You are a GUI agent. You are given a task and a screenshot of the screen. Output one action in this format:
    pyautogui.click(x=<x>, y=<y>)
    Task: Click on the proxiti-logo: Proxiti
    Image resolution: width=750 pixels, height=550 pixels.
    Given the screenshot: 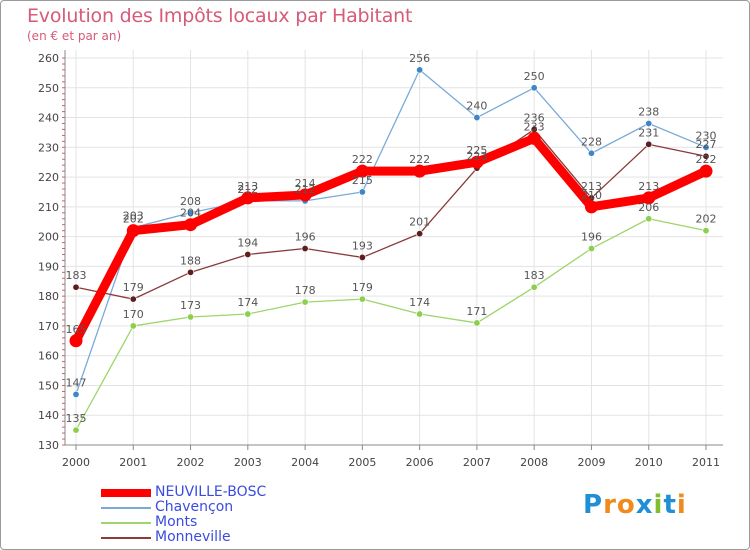 What is the action you would take?
    pyautogui.click(x=635, y=505)
    